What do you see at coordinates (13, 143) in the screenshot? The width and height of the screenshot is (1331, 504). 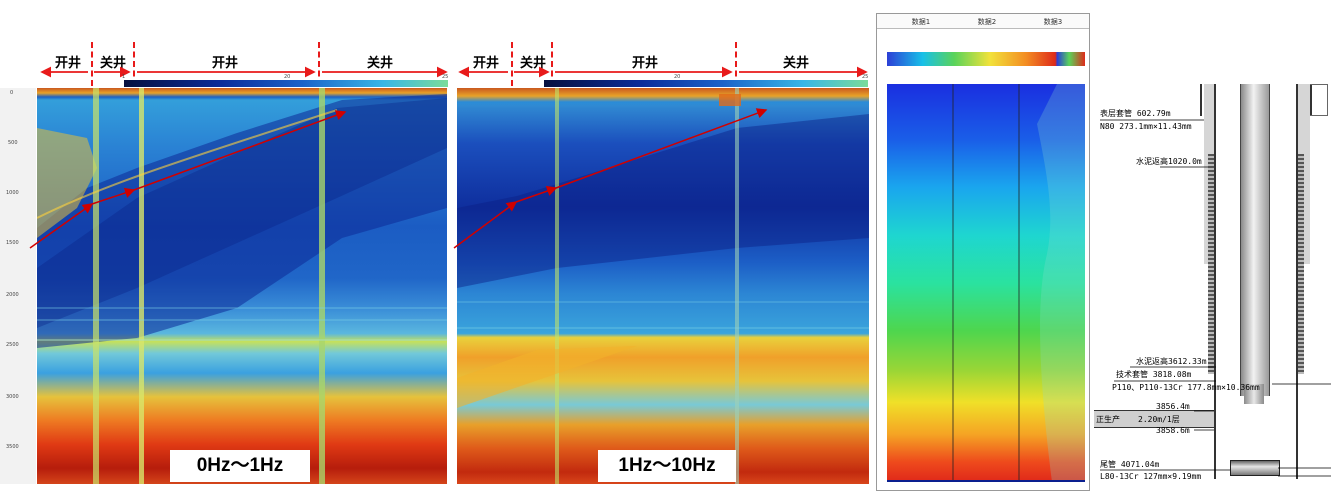 I see `depth-tick: 500` at bounding box center [13, 143].